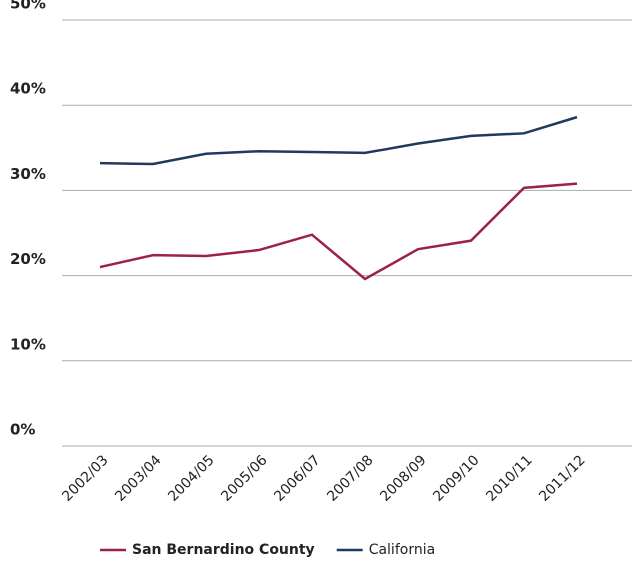 The image size is (633, 564). Describe the element at coordinates (28, 6) in the screenshot. I see `y-tick-label: 50%` at that location.